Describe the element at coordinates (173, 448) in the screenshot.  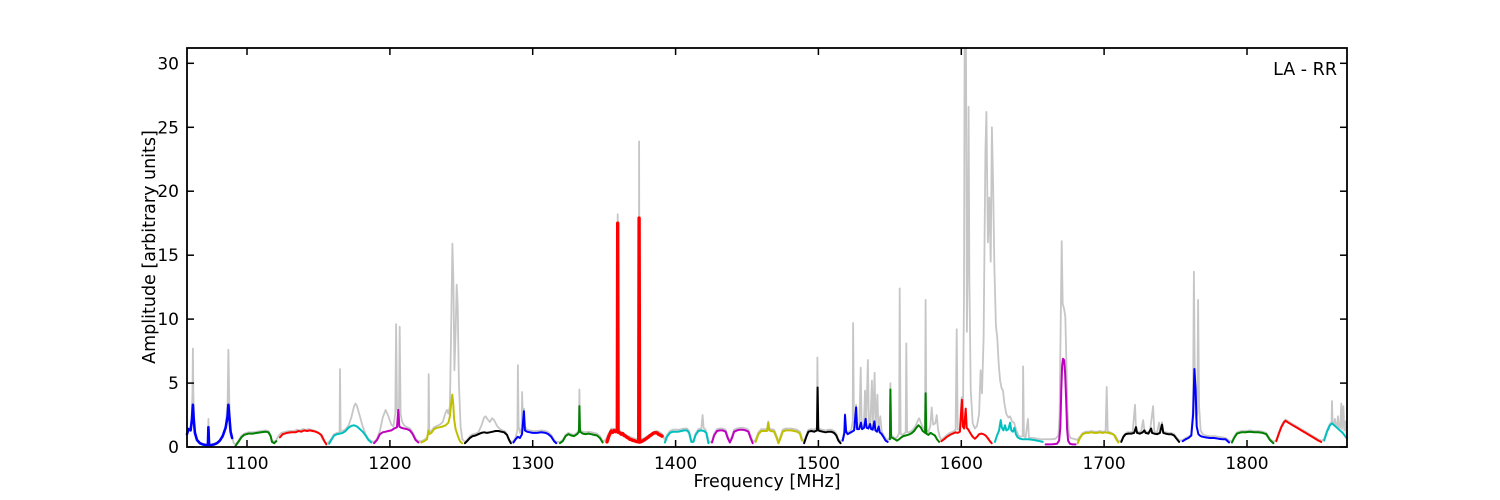
I see `y-tick-label: 0` at that location.